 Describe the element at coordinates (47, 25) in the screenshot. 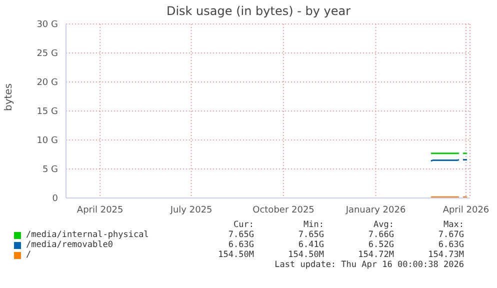

I see `y-tick-label: 30 G` at that location.